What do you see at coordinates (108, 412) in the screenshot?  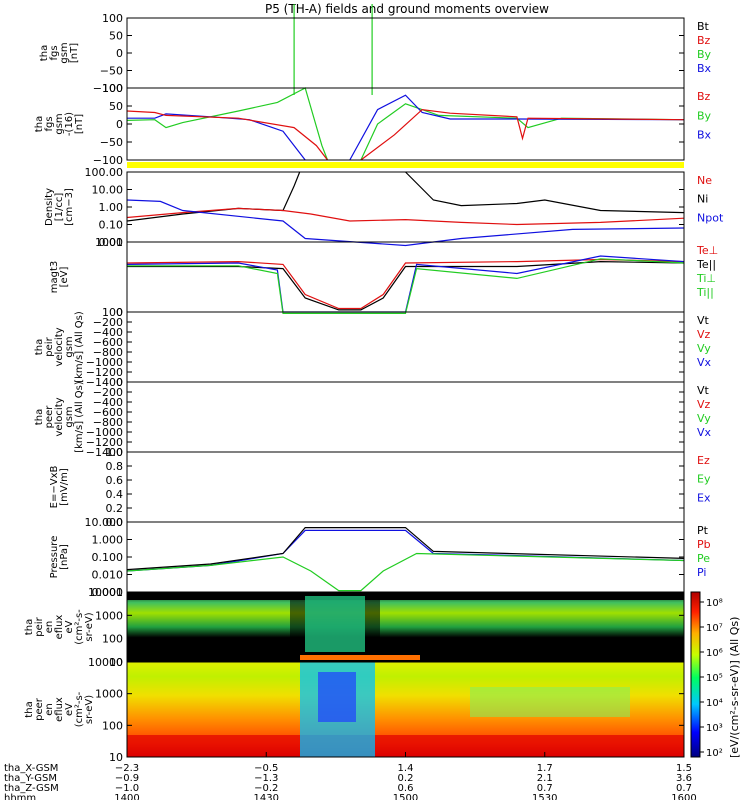 I see `y-tick-label: −600` at bounding box center [108, 412].